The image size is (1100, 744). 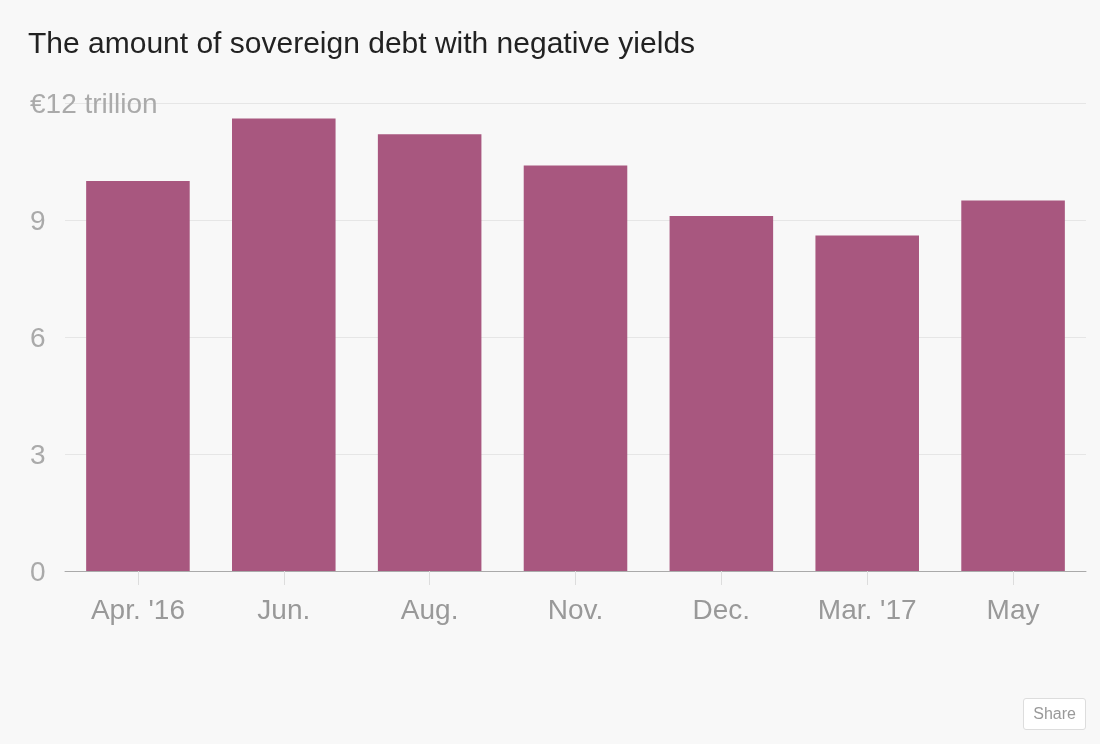 I want to click on x-tick-label: Jun., so click(x=284, y=609).